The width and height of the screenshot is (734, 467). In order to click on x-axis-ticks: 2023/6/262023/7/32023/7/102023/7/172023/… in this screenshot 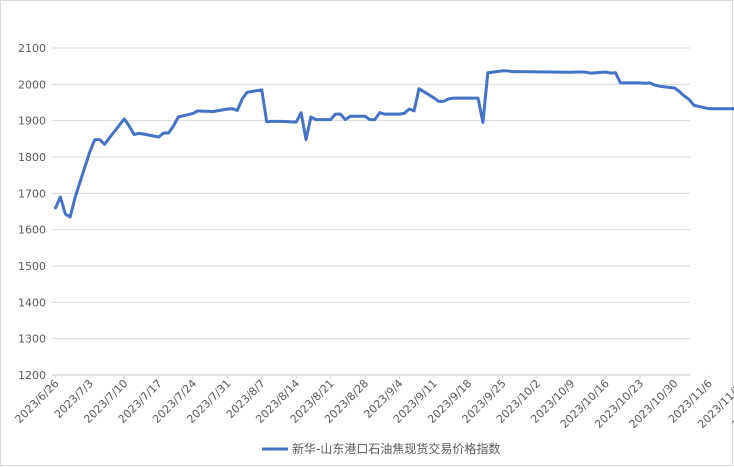, I will do `click(373, 403)`.